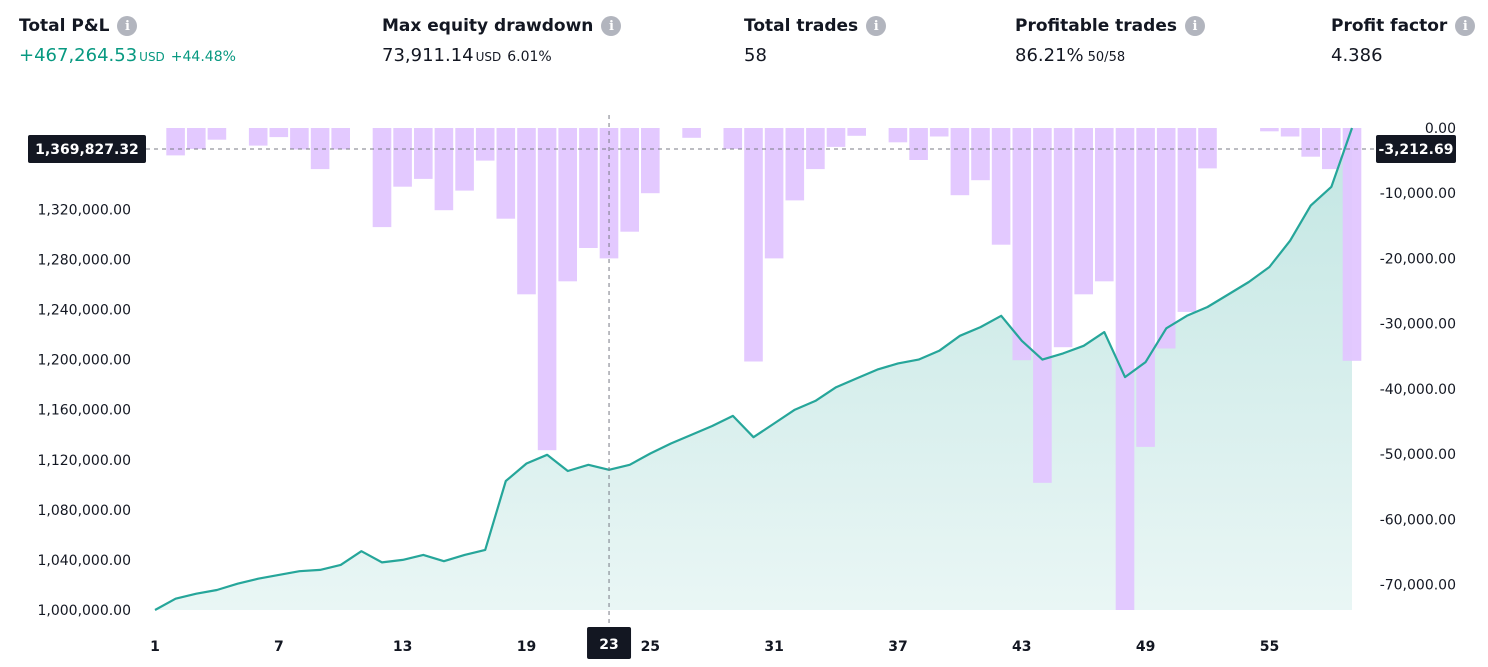 The image size is (1488, 667). What do you see at coordinates (84, 210) in the screenshot?
I see `left-axis-tick-label: 1,320,000.00` at bounding box center [84, 210].